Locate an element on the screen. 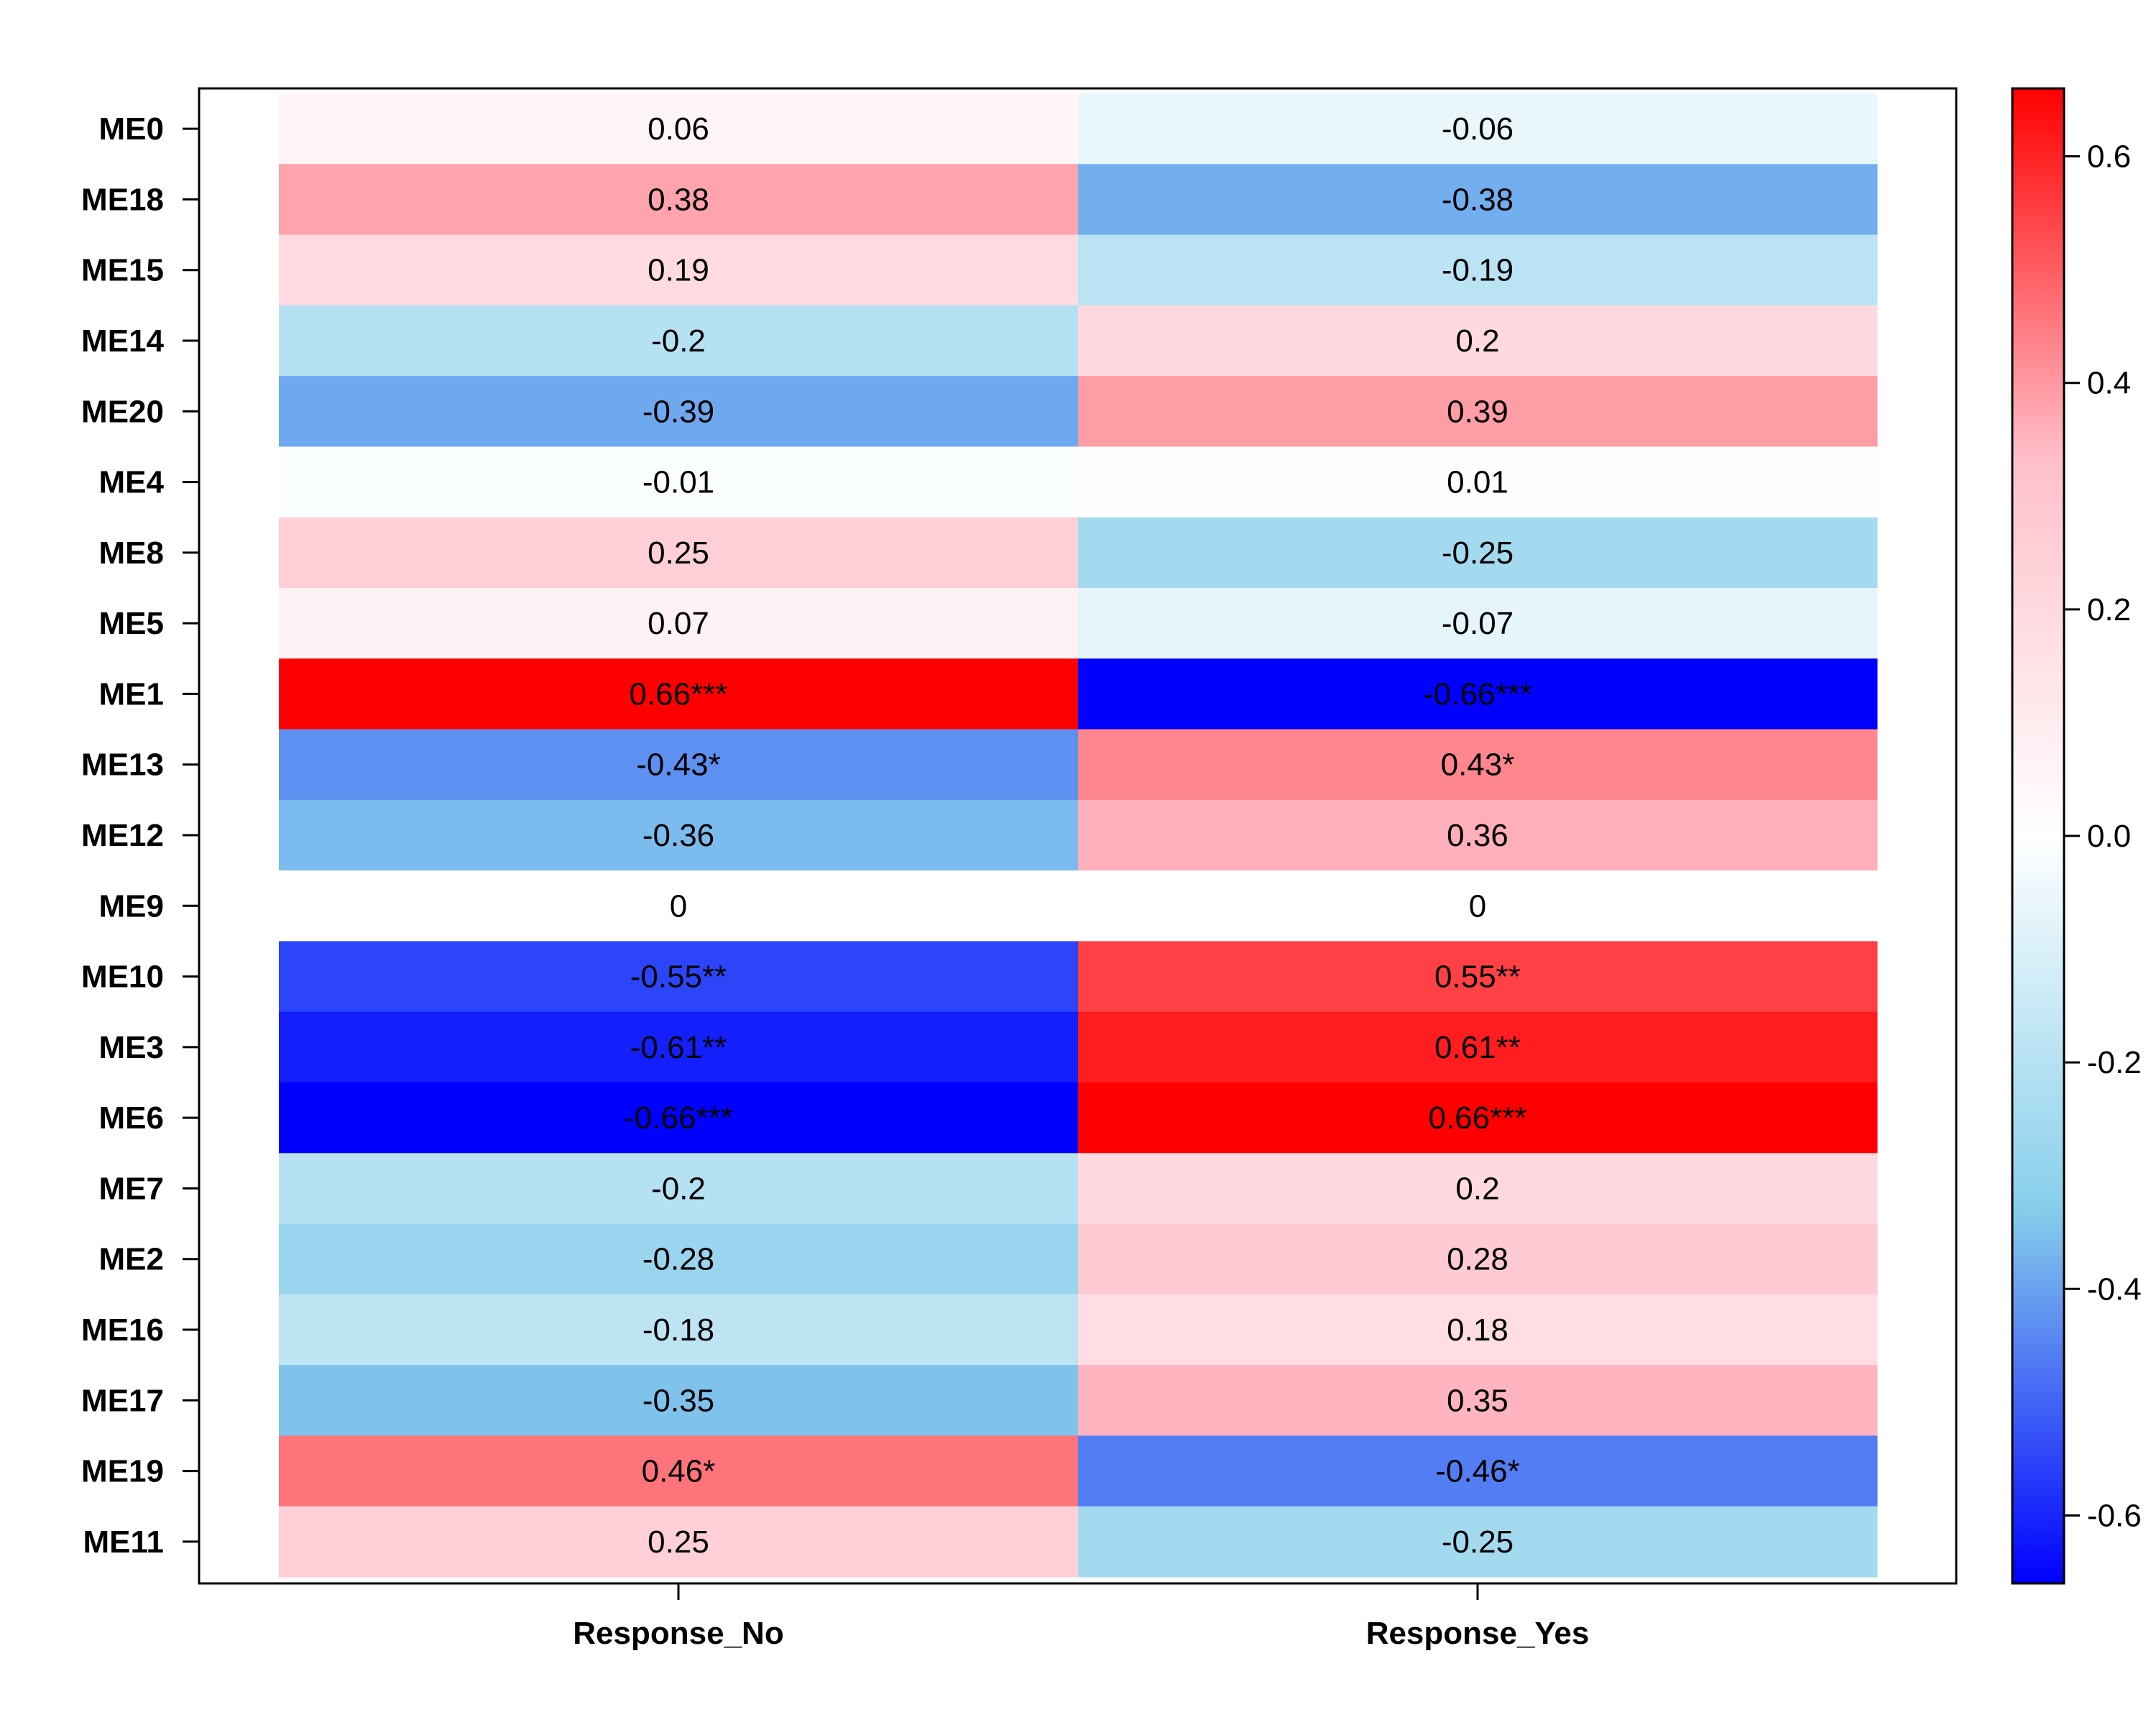 The image size is (2156, 1725). cell-value-label: -0.18 is located at coordinates (678, 1330).